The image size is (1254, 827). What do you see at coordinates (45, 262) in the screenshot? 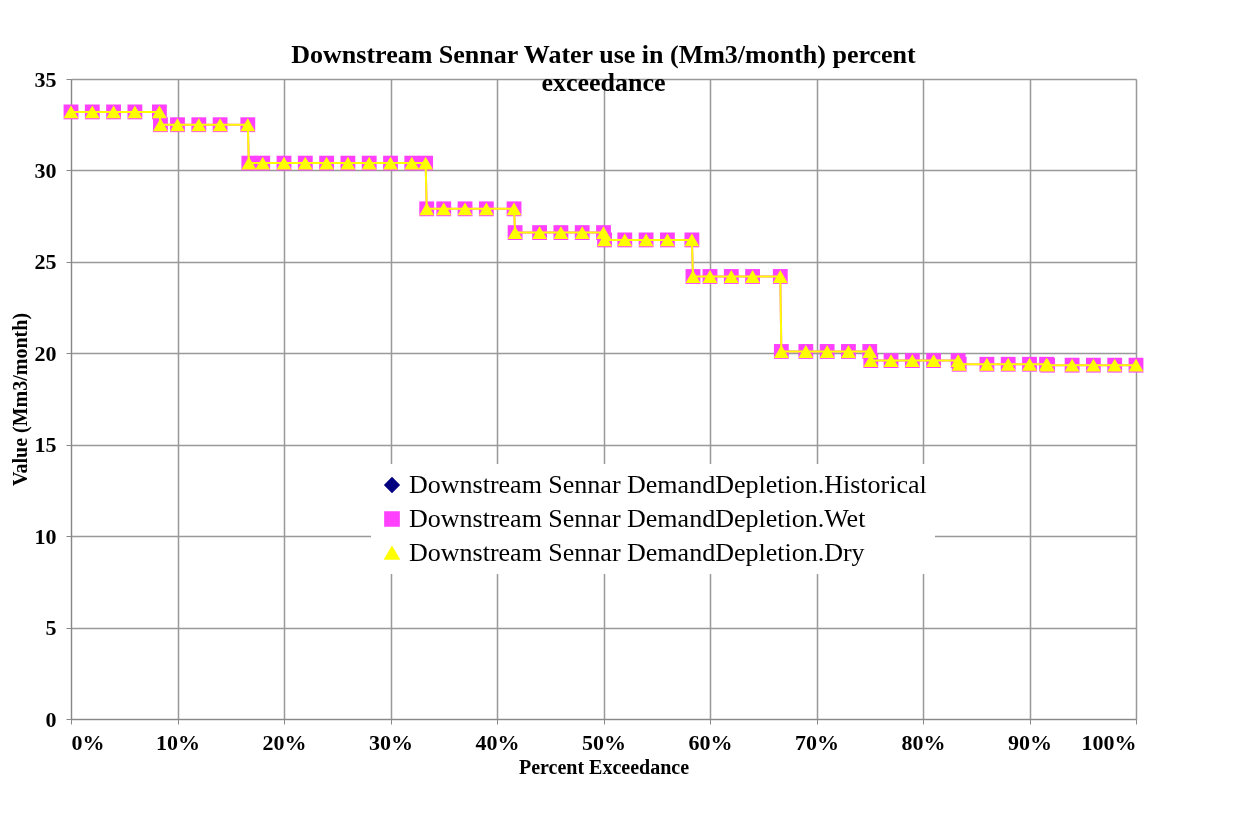
I see `y-tick-label: 25` at bounding box center [45, 262].